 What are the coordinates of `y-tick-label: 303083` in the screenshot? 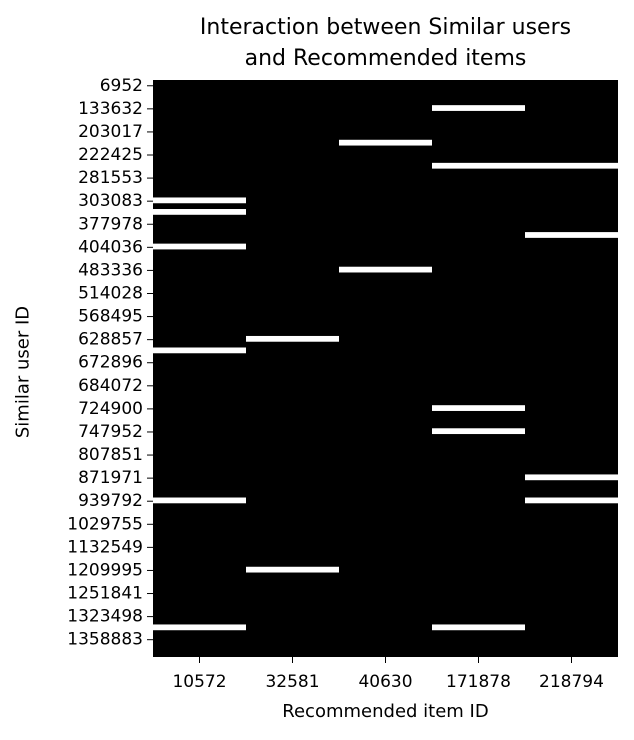 It's located at (110, 201).